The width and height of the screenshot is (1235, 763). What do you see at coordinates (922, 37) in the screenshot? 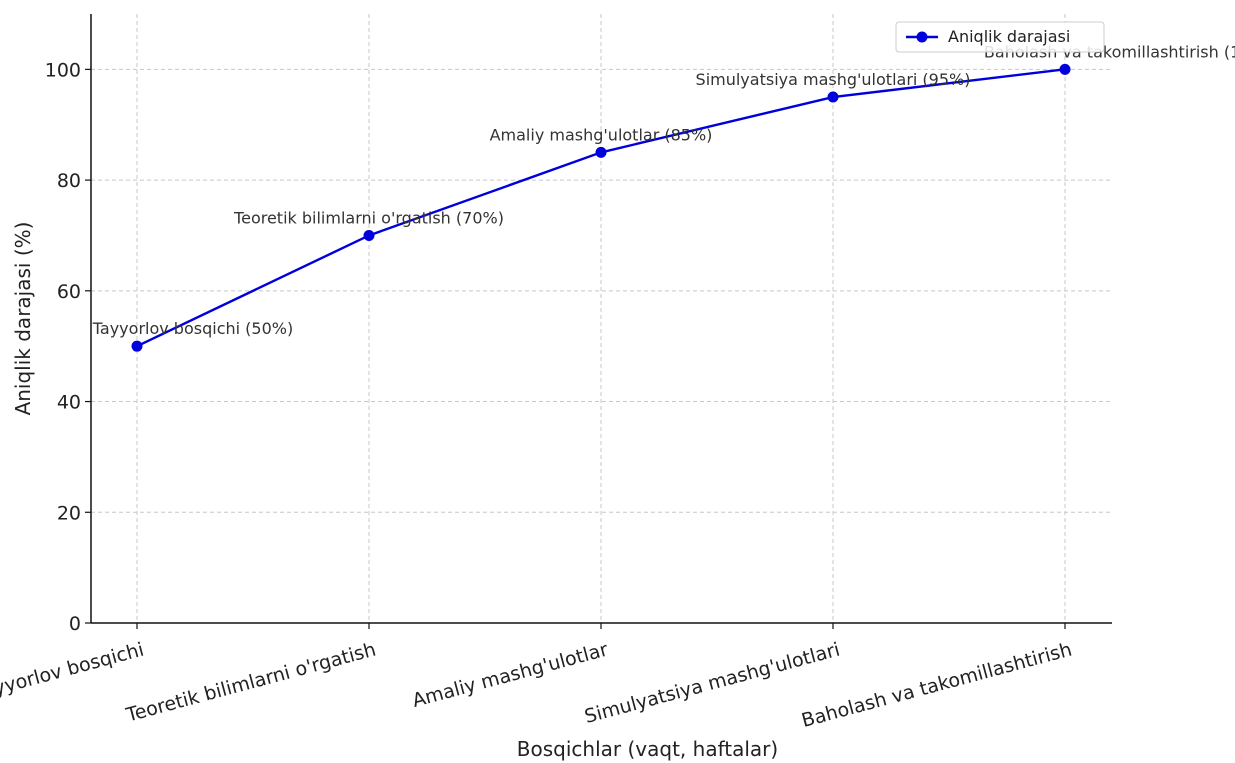
I see `legend-marker` at bounding box center [922, 37].